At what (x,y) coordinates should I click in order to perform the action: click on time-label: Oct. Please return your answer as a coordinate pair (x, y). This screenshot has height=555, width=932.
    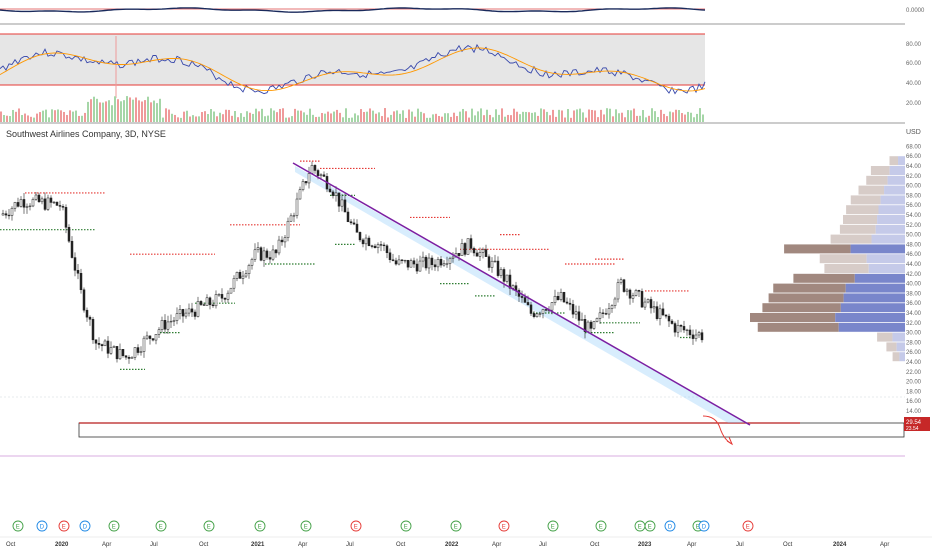
    Looking at the image, I should click on (204, 545).